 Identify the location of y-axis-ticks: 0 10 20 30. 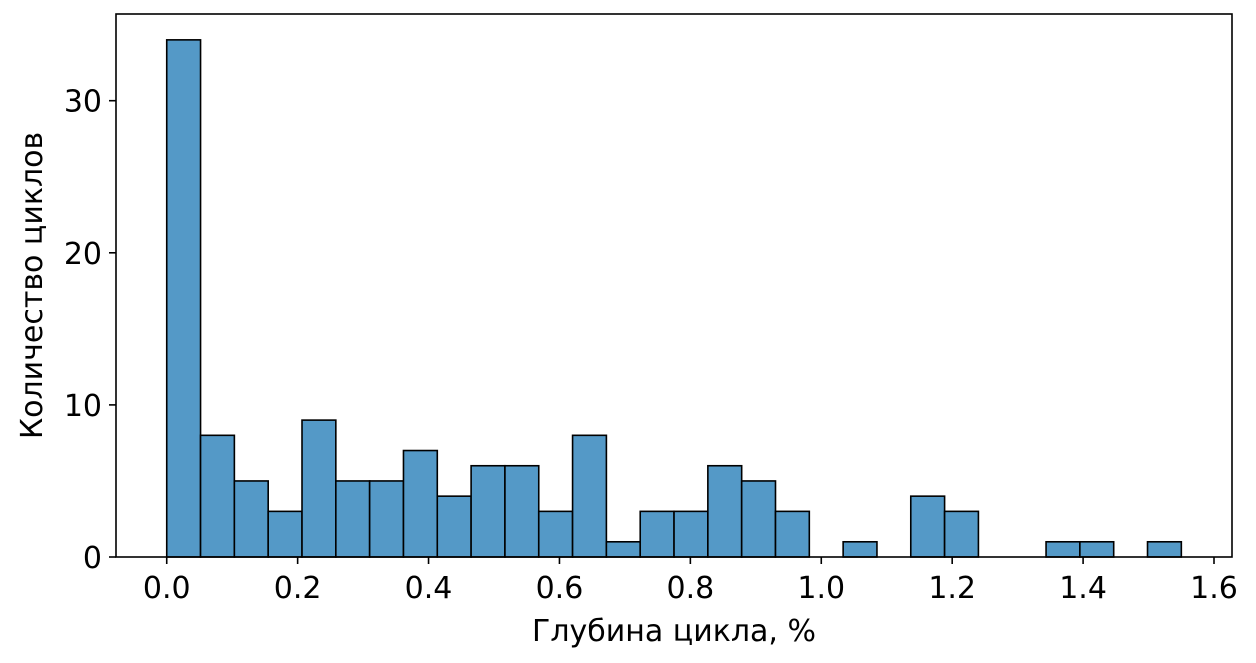
(90, 330).